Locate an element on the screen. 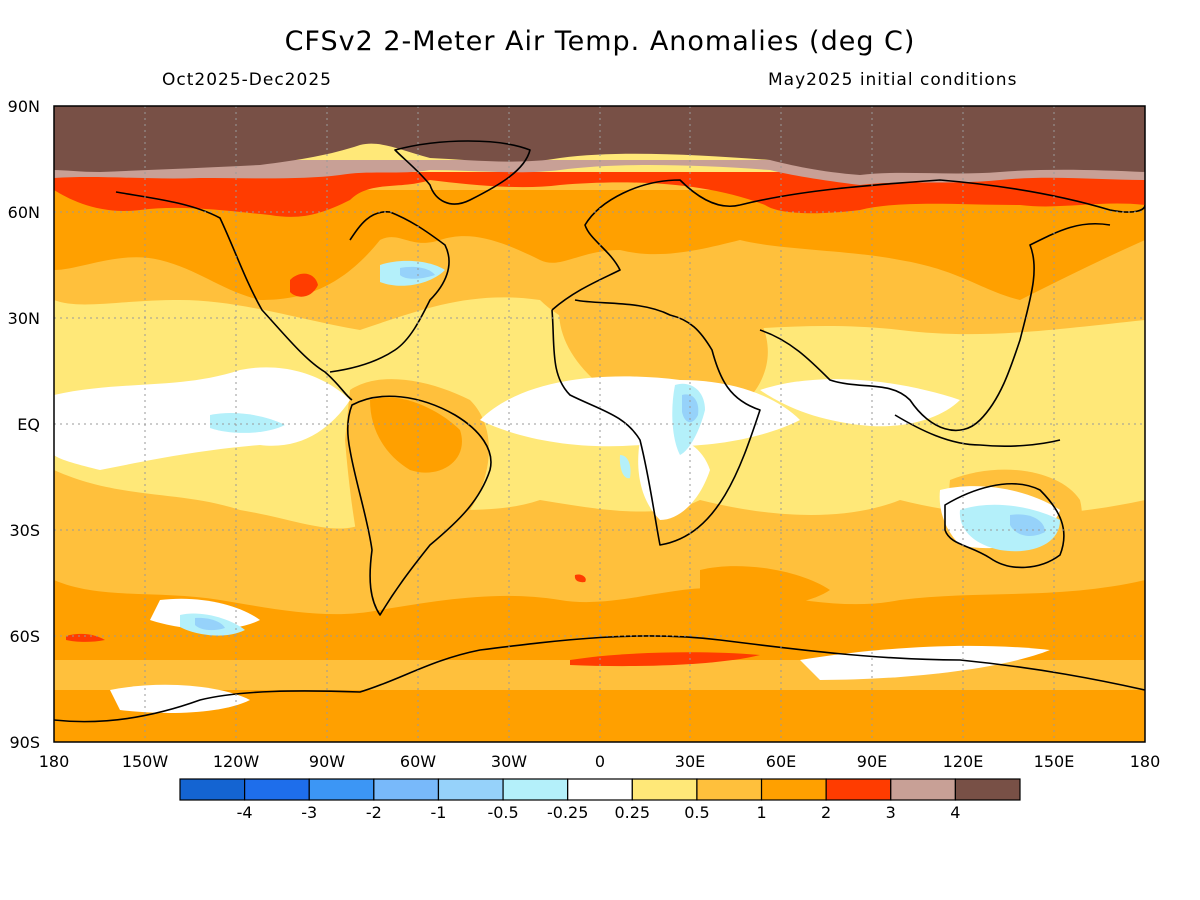 Image resolution: width=1200 pixels, height=900 pixels. asia-coast is located at coordinates (942, 305).